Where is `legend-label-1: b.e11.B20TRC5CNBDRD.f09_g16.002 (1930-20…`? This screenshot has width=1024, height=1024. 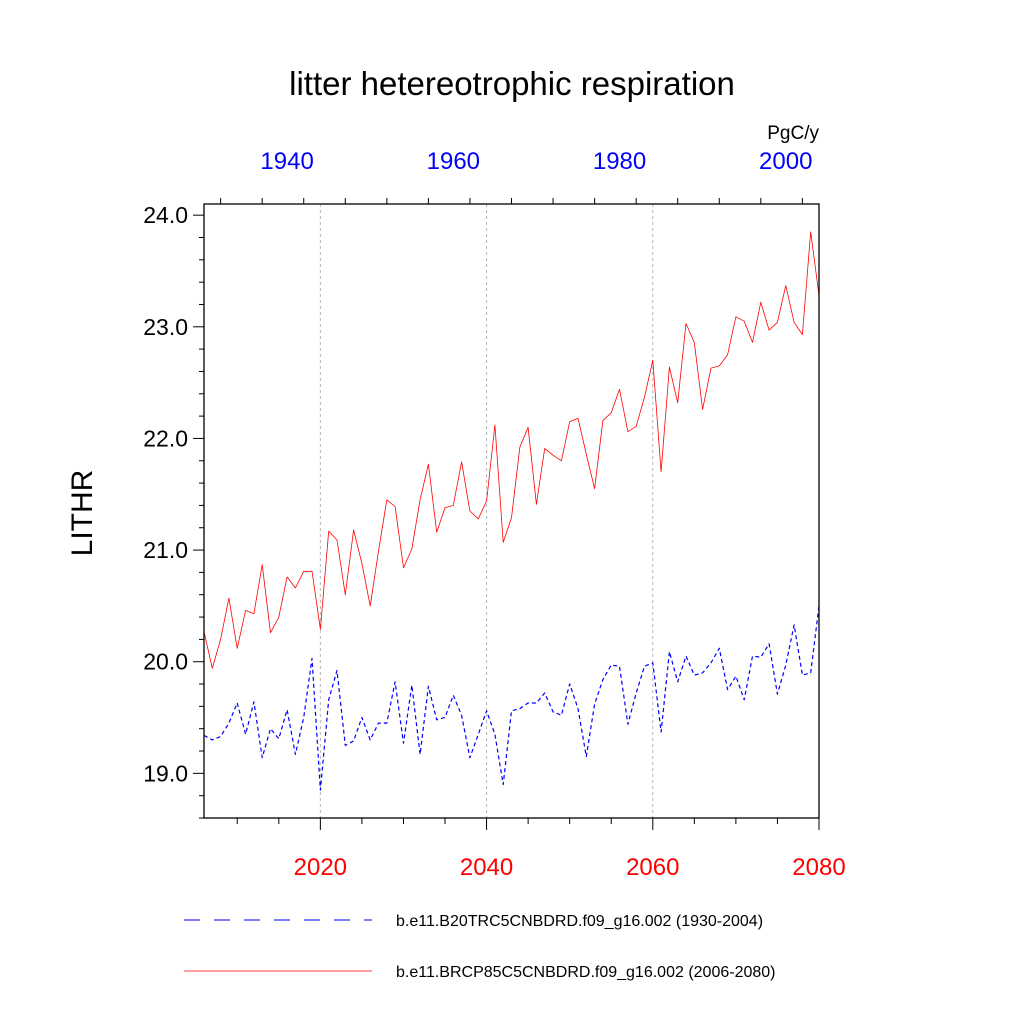
legend-label-1: b.e11.B20TRC5CNBDRD.f09_g16.002 (1930-20… is located at coordinates (579, 921).